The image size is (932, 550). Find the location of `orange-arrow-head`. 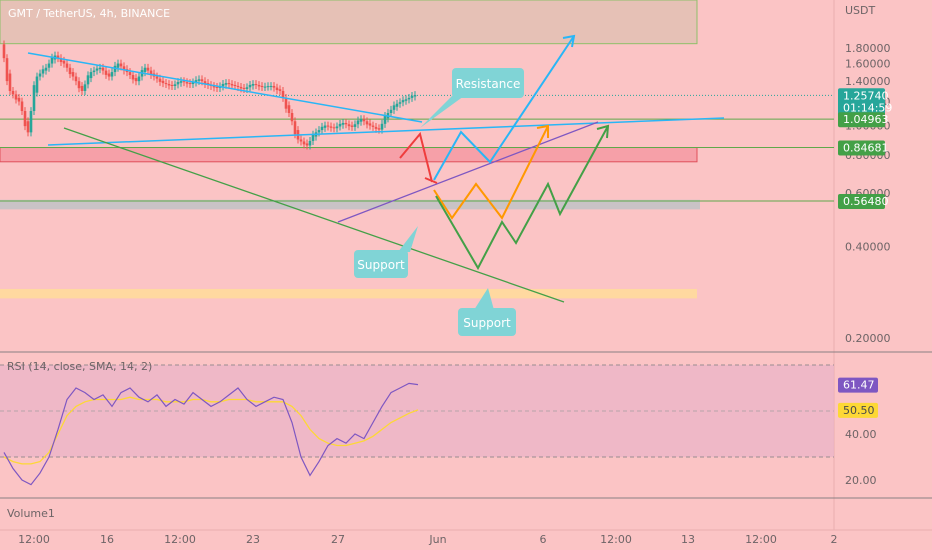

orange-arrow-head is located at coordinates (542, 131).